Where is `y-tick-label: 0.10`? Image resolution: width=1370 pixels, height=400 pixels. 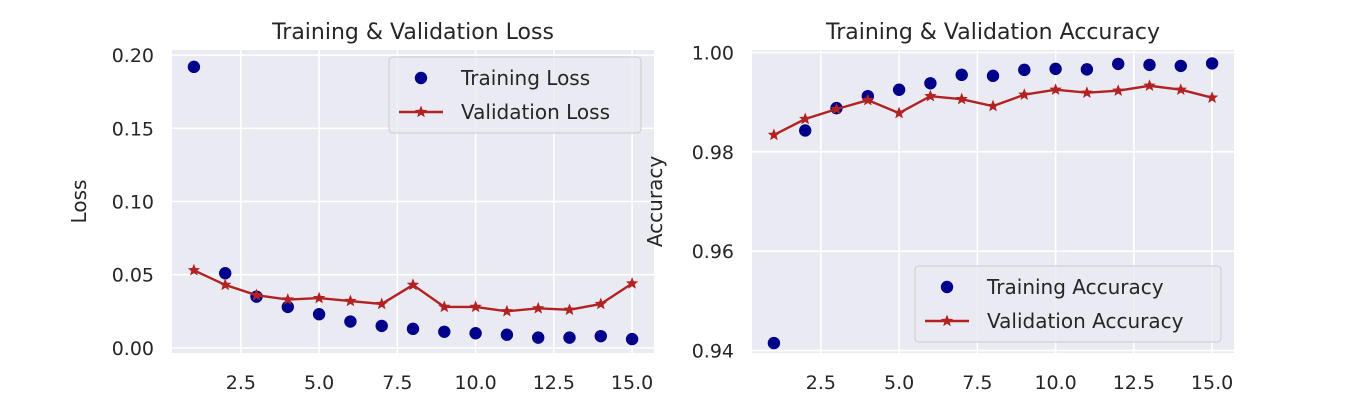 y-tick-label: 0.10 is located at coordinates (133, 203).